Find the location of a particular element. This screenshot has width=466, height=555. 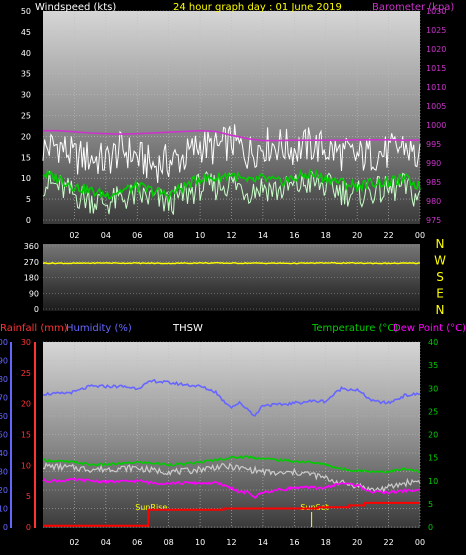

windspeed-tick-label: 25 is located at coordinates (26, 116).